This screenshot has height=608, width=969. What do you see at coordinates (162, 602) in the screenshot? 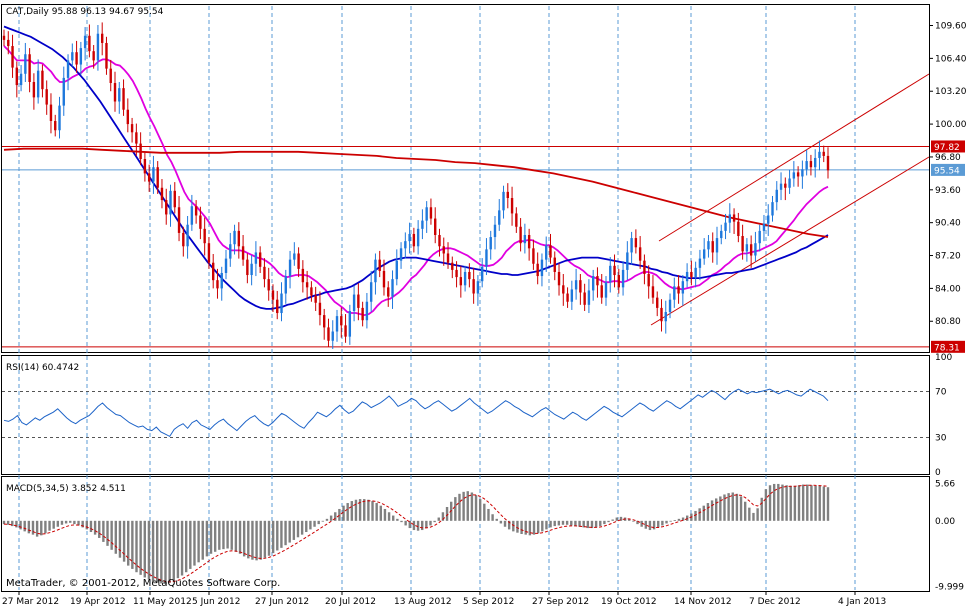
I see `time-axis-label: 11 May 2012` at bounding box center [162, 602].